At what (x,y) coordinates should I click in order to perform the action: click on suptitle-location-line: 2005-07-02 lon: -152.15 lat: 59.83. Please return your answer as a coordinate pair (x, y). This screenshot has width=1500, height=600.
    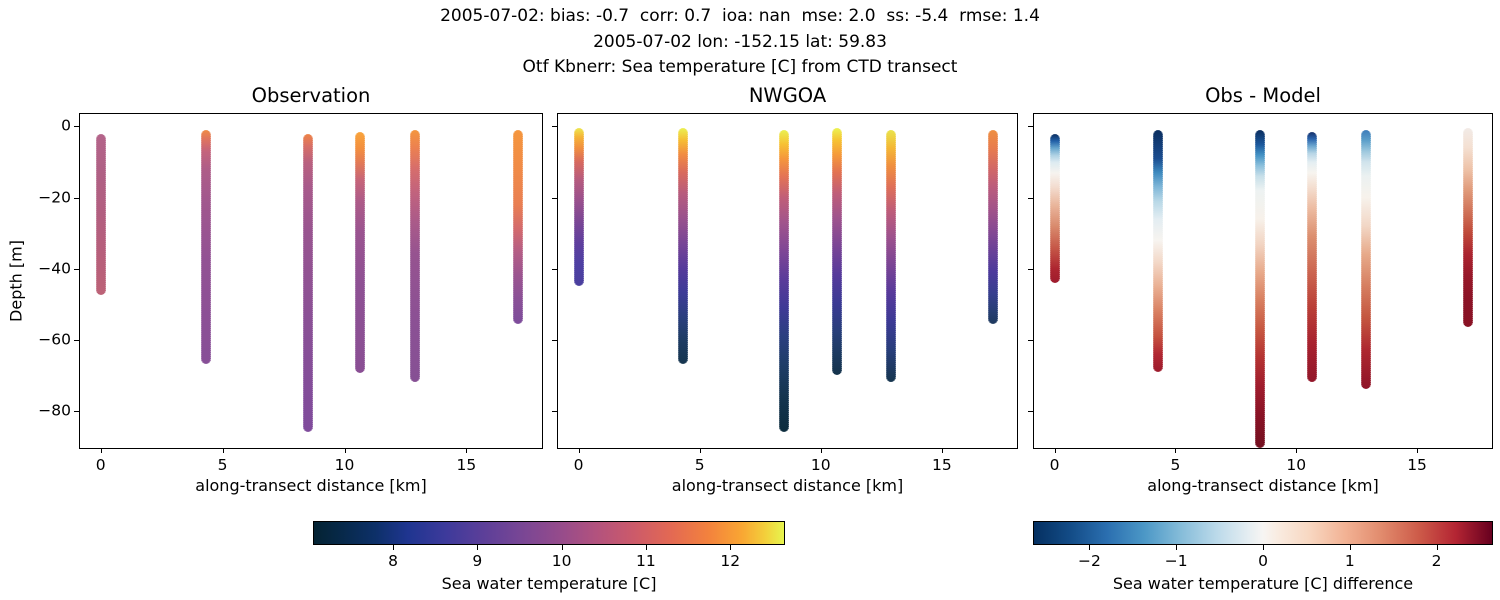
    Looking at the image, I should click on (740, 41).